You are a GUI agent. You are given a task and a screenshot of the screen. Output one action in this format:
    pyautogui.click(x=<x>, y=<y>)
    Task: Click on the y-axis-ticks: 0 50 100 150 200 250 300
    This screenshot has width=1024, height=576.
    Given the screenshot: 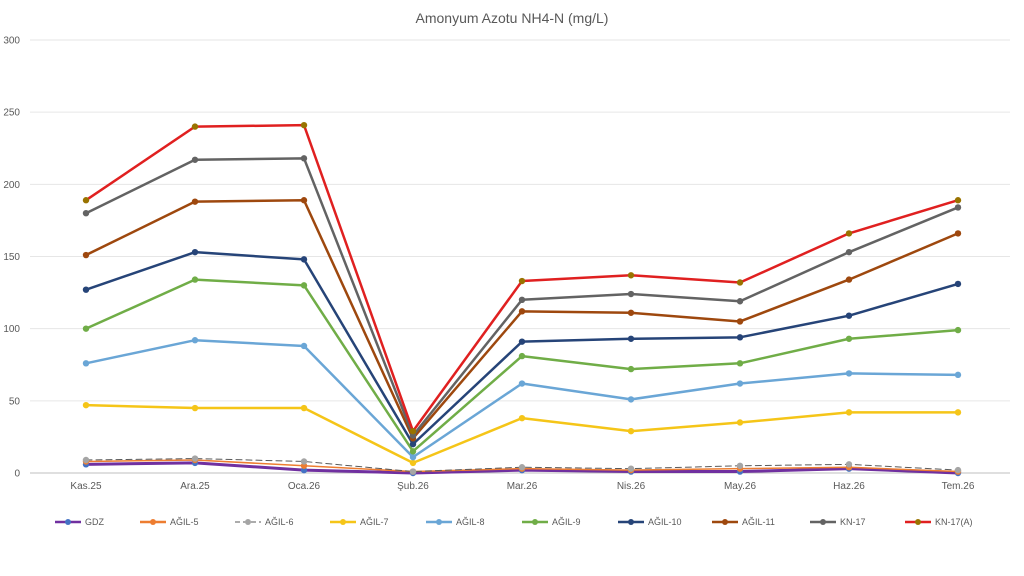 What is the action you would take?
    pyautogui.click(x=11, y=258)
    